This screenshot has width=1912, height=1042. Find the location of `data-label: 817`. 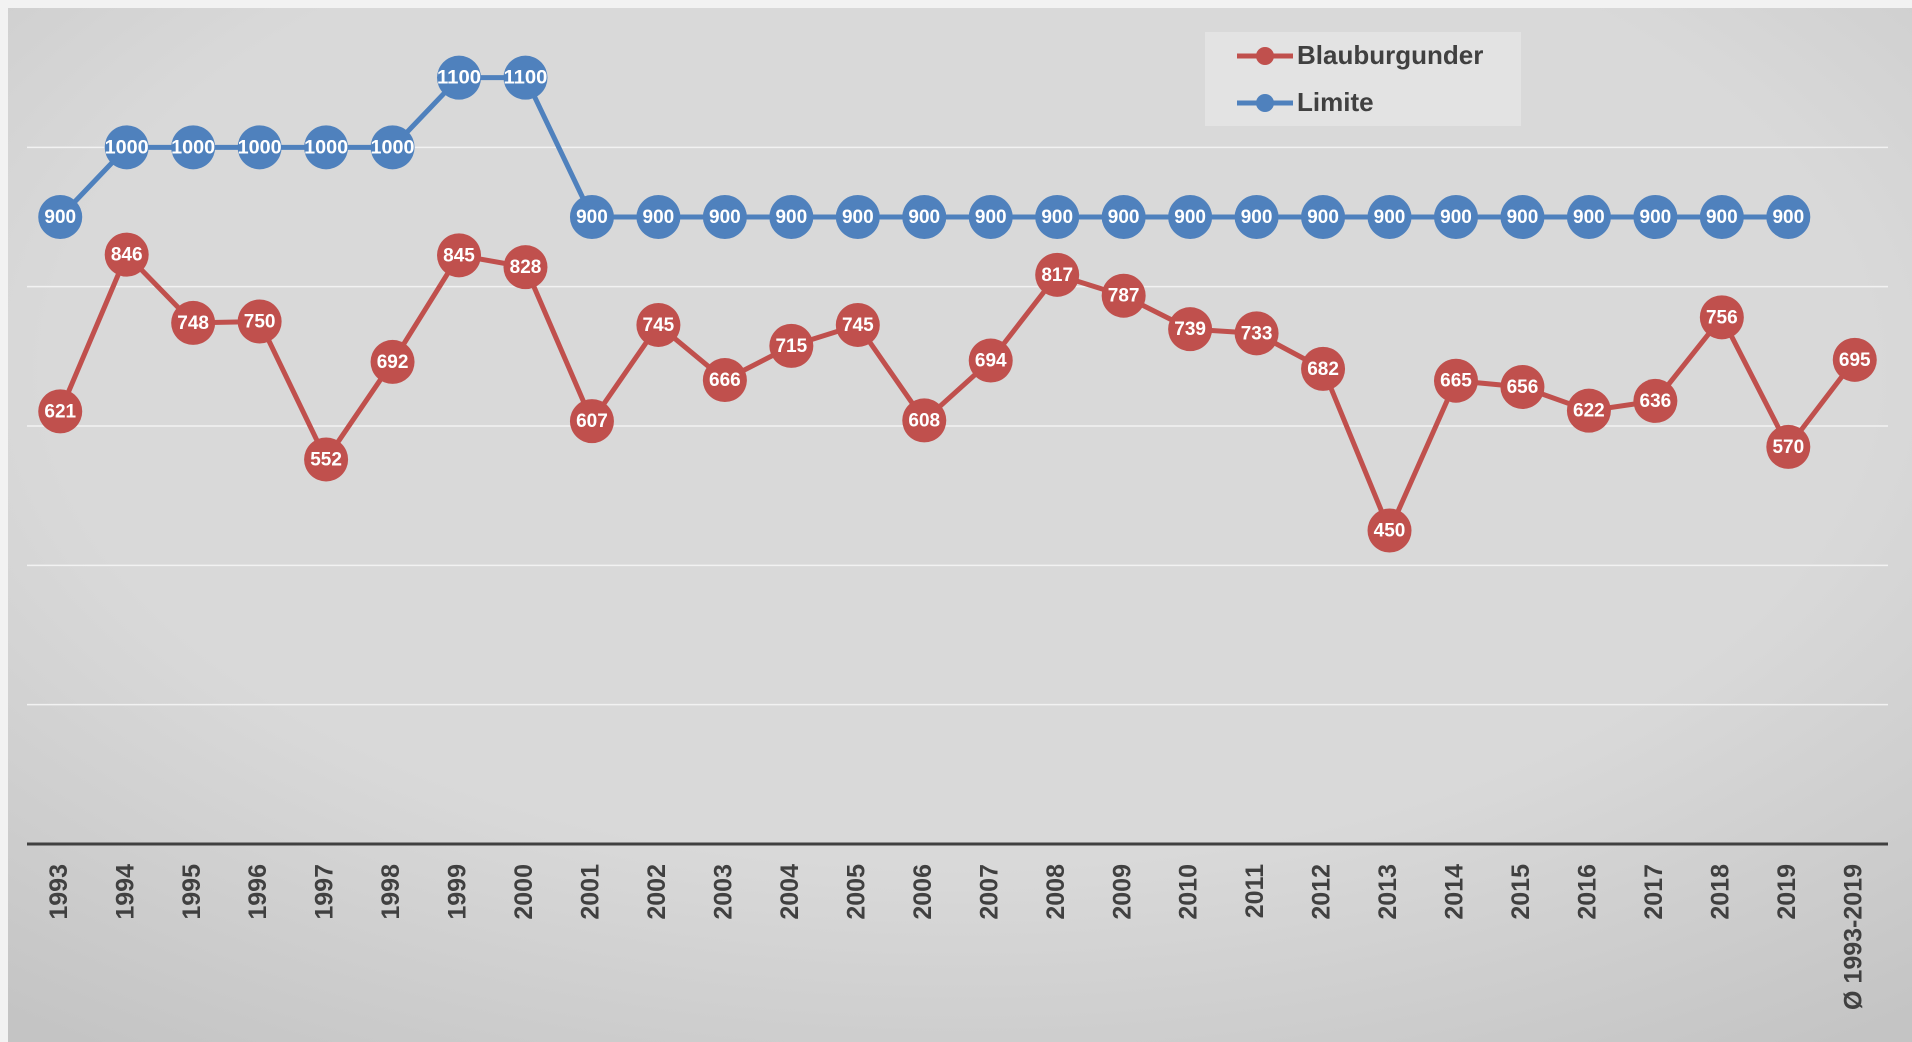

data-label: 817 is located at coordinates (1057, 275).